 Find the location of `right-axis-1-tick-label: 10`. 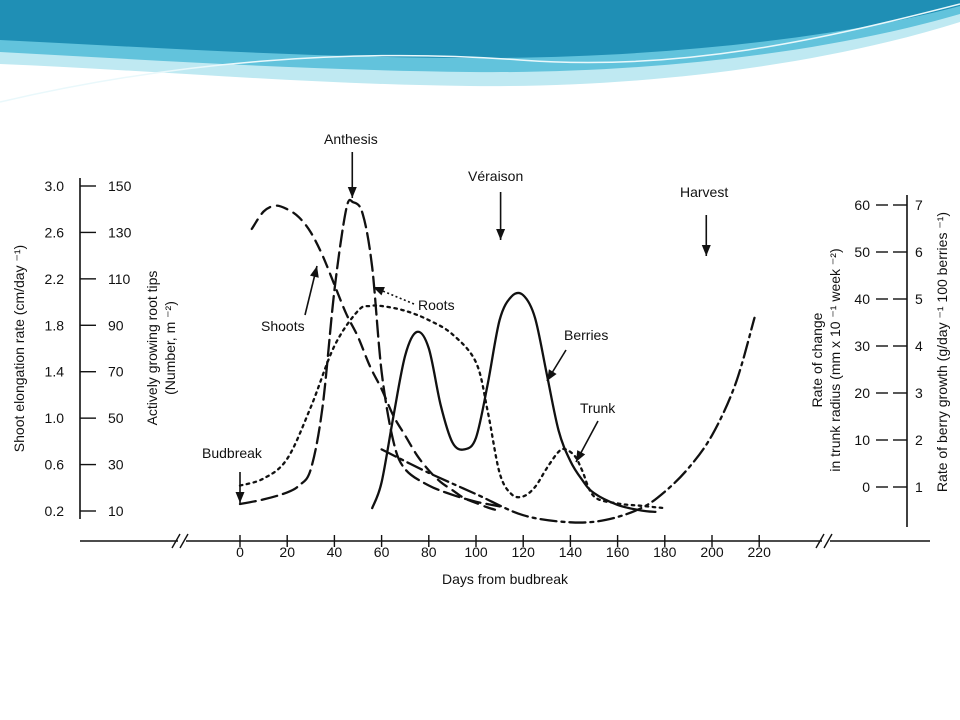

right-axis-1-tick-label: 10 is located at coordinates (862, 440).